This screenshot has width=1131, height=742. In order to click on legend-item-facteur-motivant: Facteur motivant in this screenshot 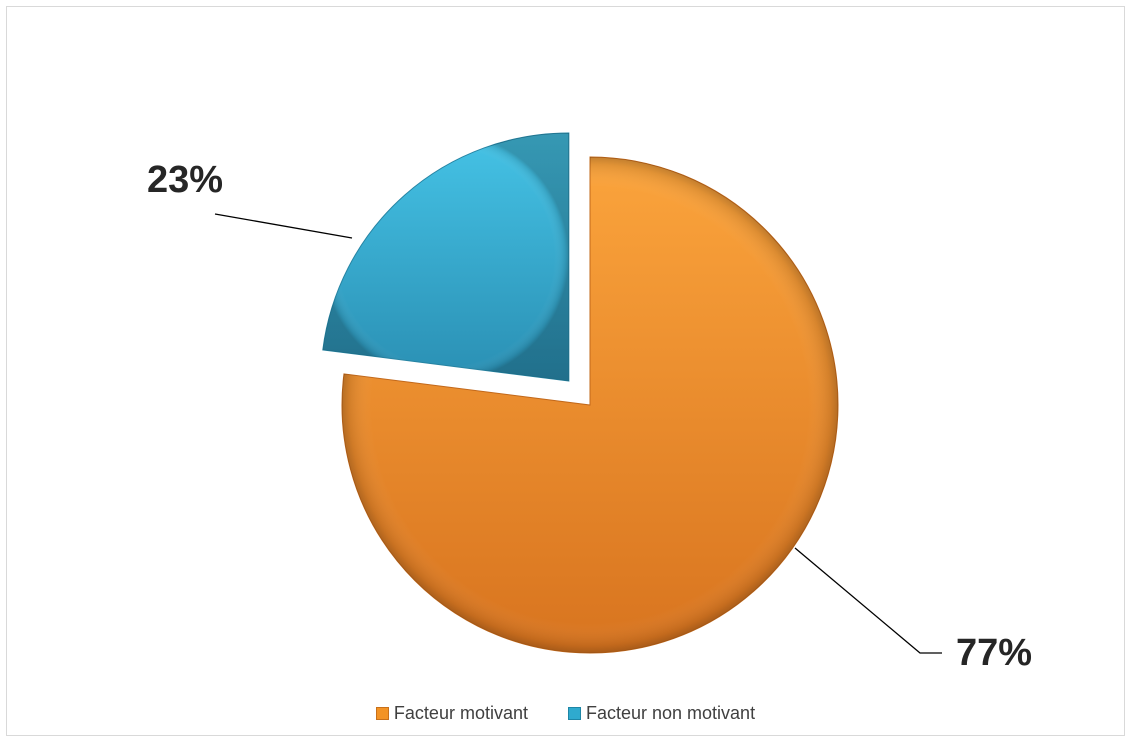, I will do `click(451, 713)`.